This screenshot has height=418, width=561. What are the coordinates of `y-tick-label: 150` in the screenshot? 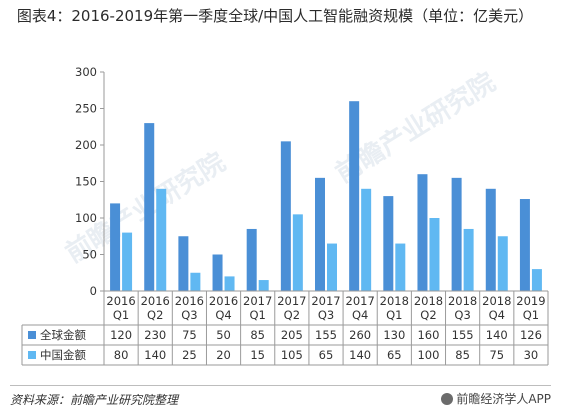 It's located at (86, 182).